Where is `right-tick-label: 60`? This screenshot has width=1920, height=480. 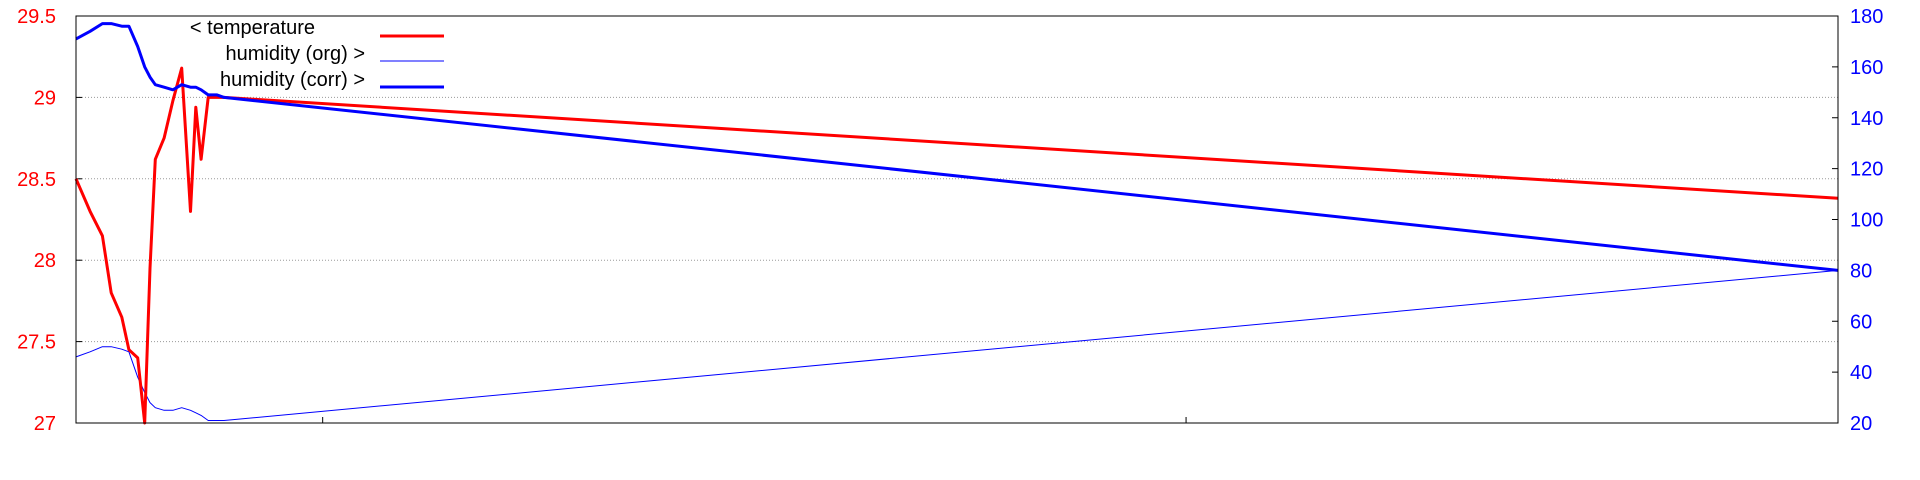 right-tick-label: 60 is located at coordinates (1861, 322).